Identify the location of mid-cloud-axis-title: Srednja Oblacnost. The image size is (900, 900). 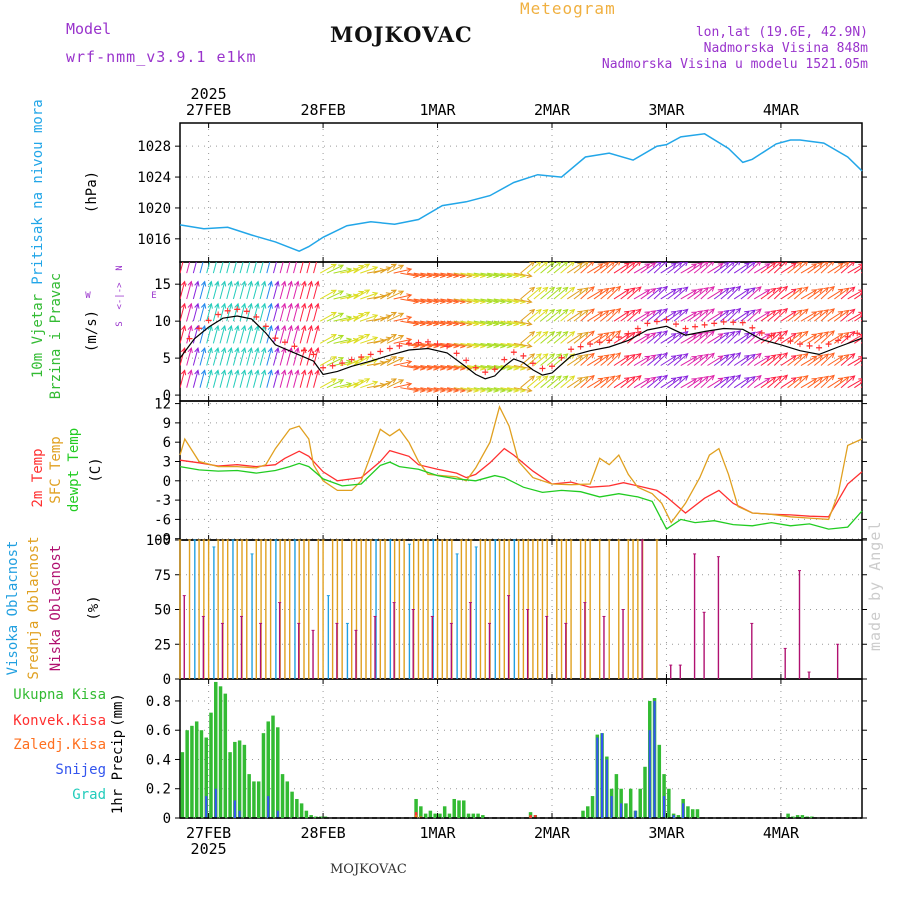
(34, 607).